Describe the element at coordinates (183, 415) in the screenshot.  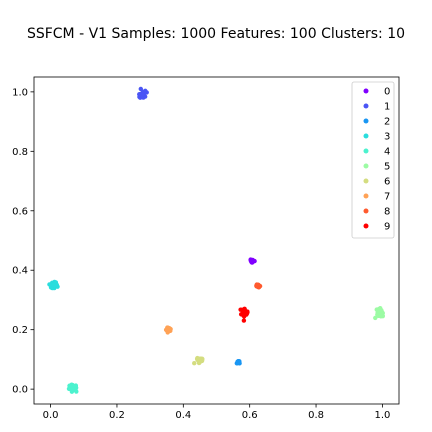
I see `x-tick-label: 0.4` at that location.